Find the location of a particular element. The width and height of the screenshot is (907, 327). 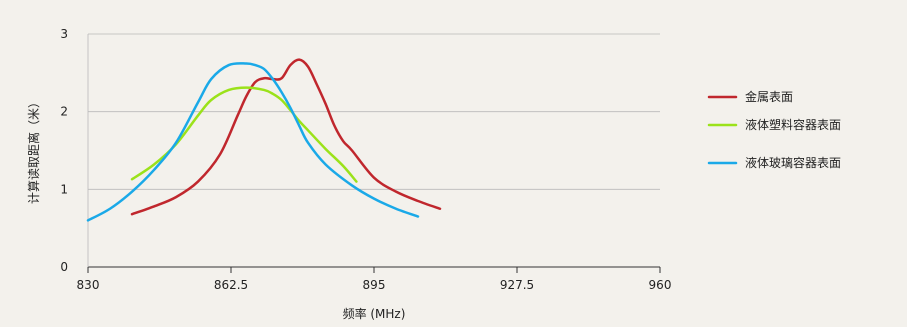

y-tick-label: 1 is located at coordinates (64, 189).